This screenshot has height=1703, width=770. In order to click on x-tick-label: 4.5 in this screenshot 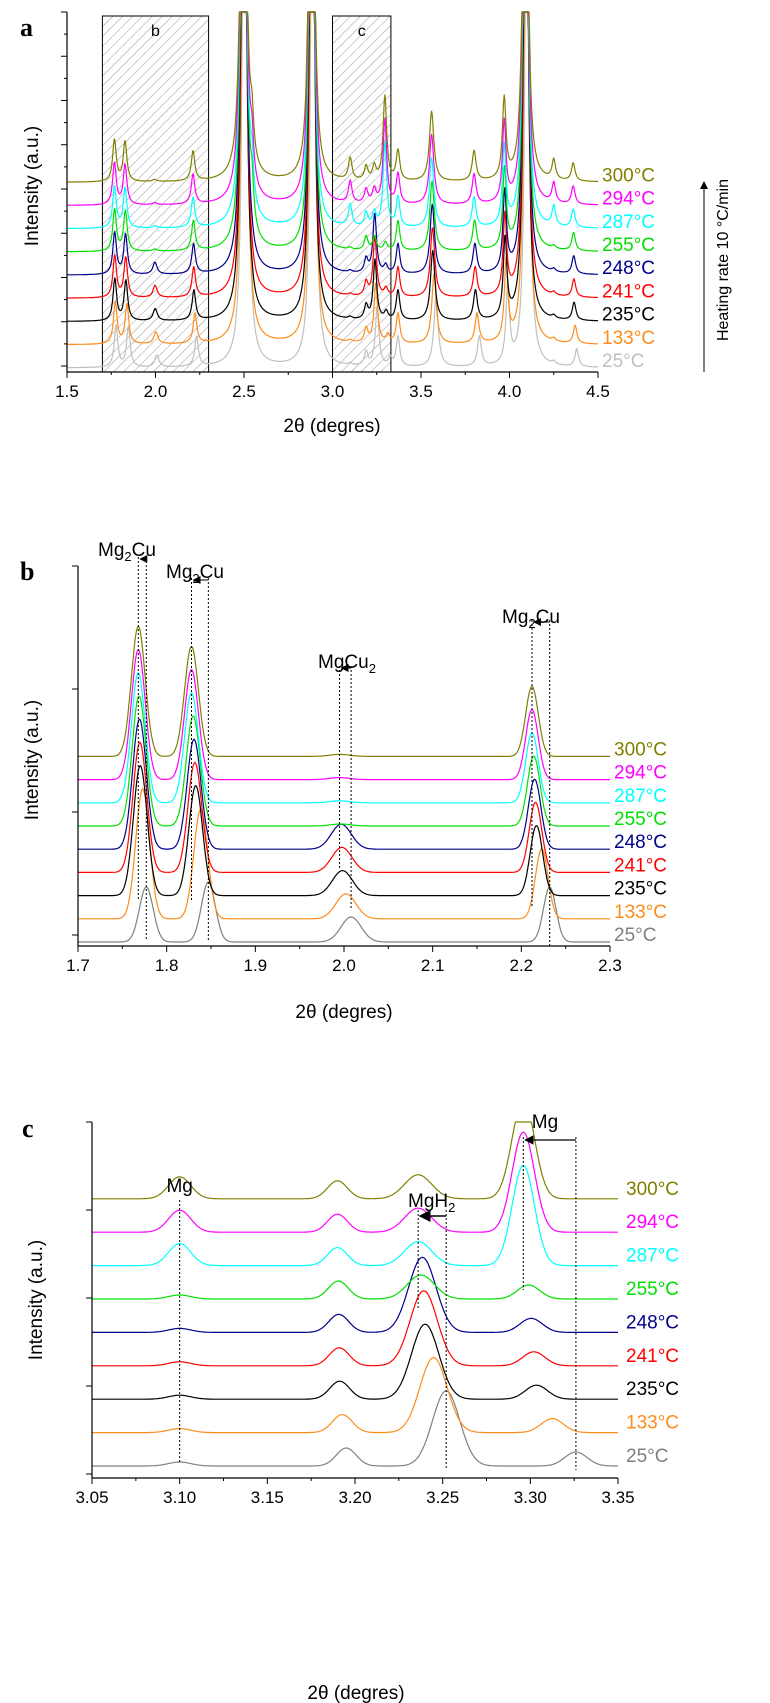, I will do `click(598, 391)`.